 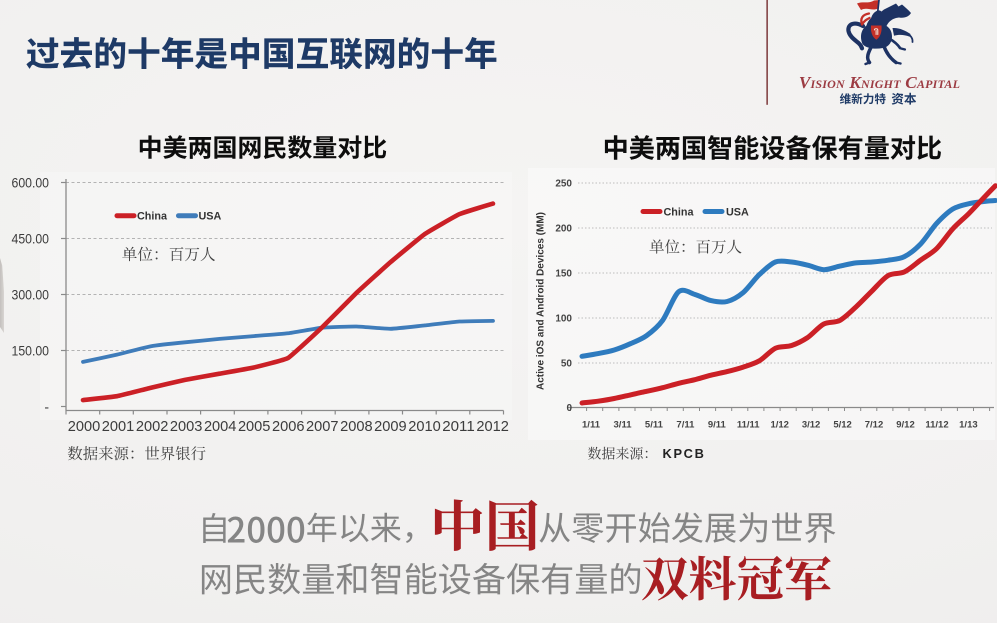 What do you see at coordinates (569, 408) in the screenshot?
I see `svg-text: 0` at bounding box center [569, 408].